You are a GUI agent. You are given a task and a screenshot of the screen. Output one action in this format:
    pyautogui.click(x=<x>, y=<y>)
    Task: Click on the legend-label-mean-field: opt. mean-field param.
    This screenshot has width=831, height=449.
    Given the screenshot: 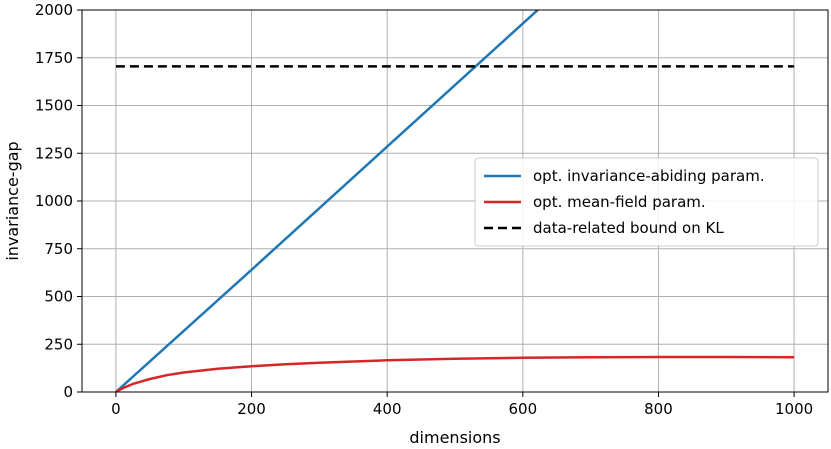 What is the action you would take?
    pyautogui.click(x=619, y=202)
    